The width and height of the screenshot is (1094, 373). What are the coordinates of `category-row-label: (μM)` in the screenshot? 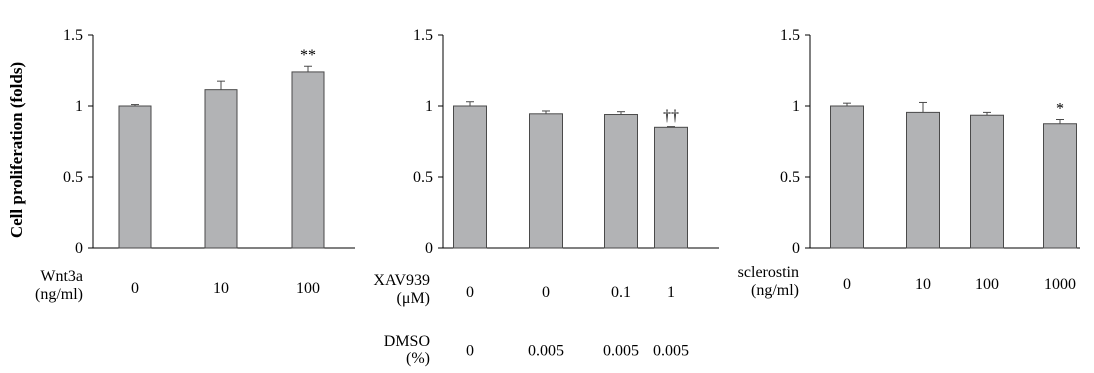 It's located at (413, 298).